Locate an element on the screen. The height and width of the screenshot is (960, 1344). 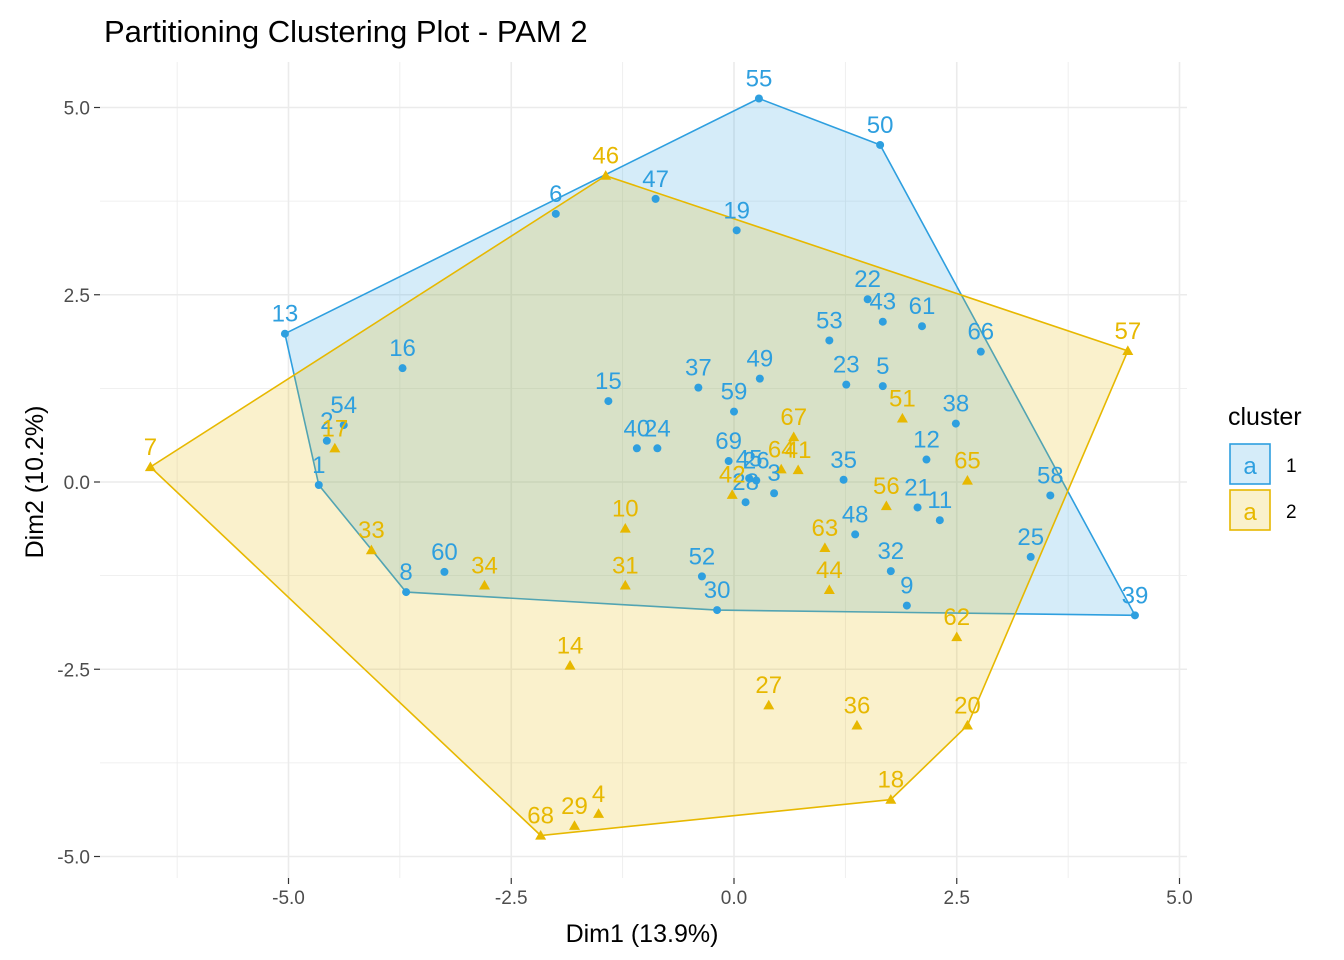
point-label-41: 41 is located at coordinates (798, 450).